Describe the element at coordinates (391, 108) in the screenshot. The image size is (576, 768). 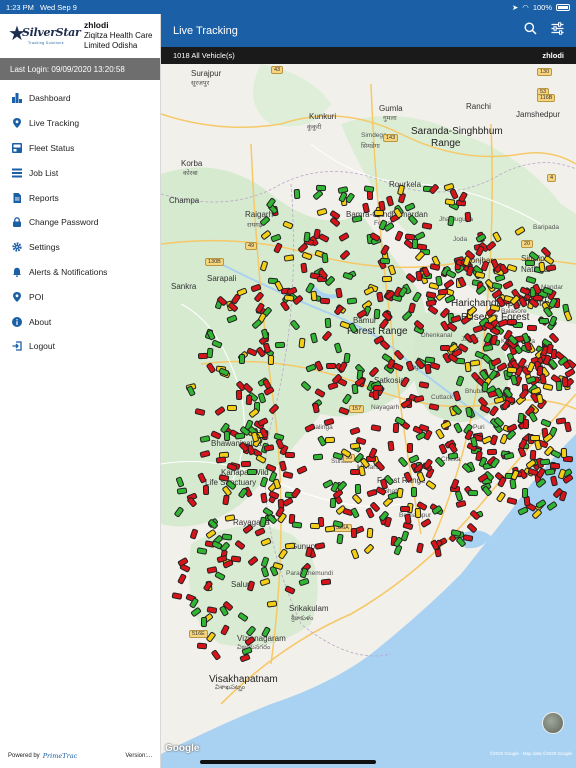
I see `map-label: Gumla` at that location.